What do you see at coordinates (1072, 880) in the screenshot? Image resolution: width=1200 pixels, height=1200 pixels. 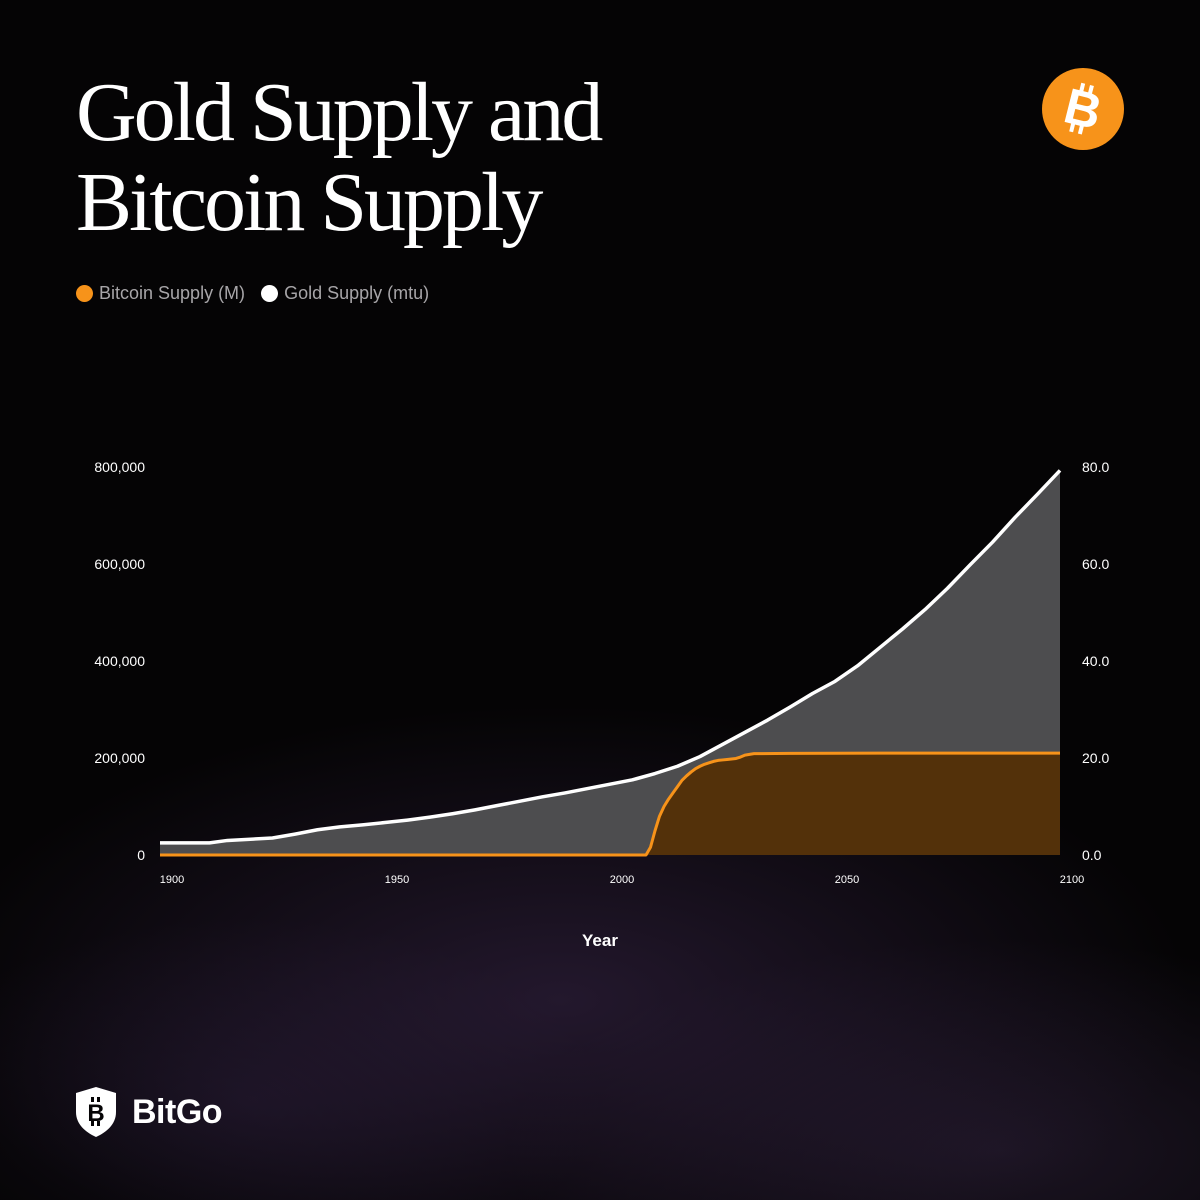 I see `x-tick-label: 2100` at bounding box center [1072, 880].